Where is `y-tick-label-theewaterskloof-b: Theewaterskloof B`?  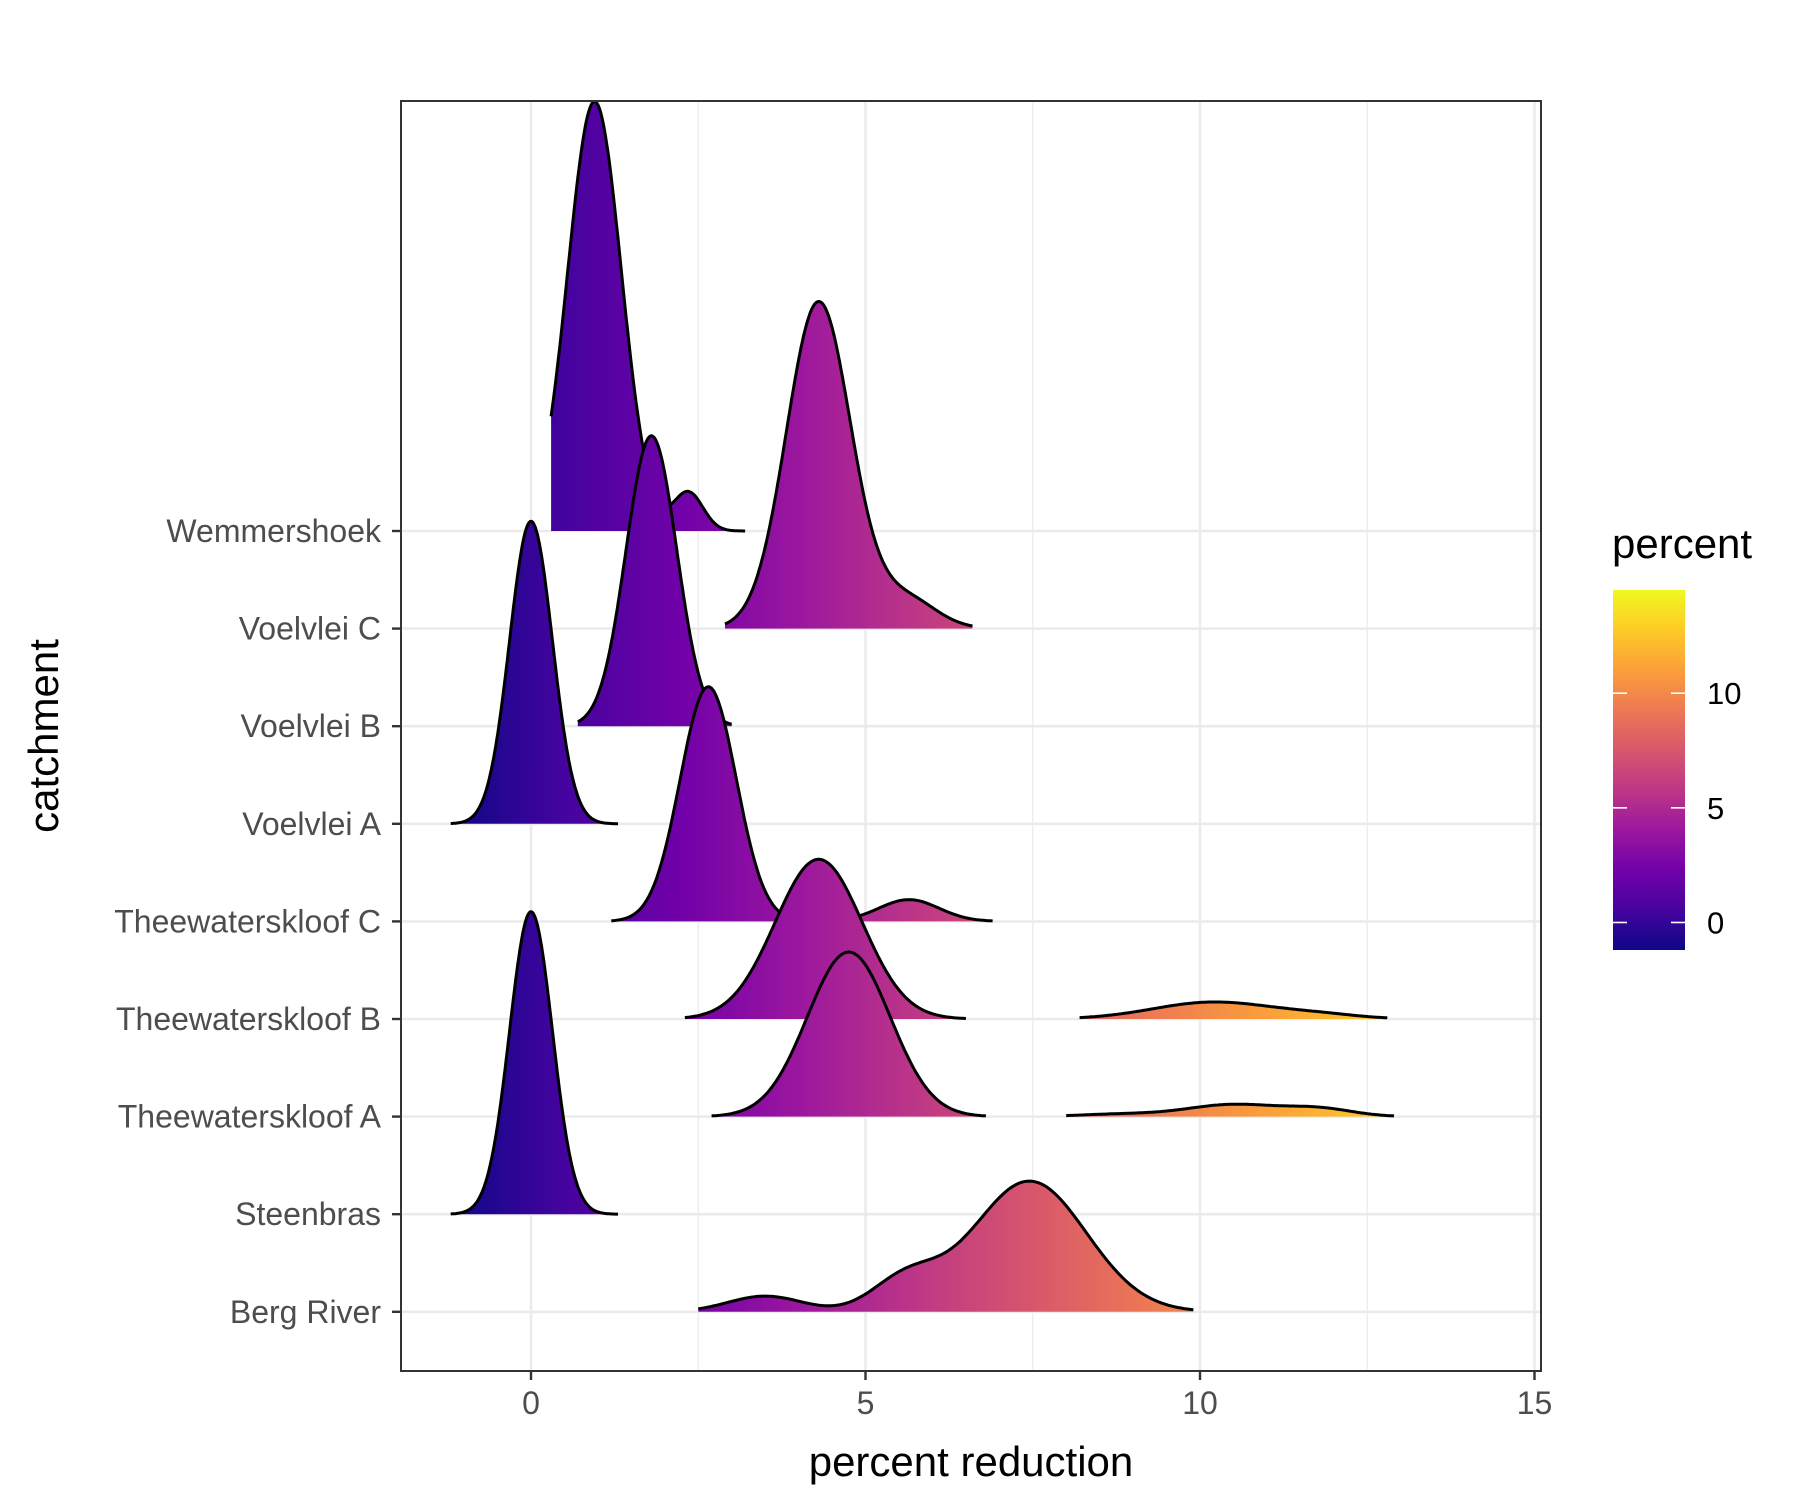
y-tick-label-theewaterskloof-b: Theewaterskloof B is located at coordinates (248, 1019).